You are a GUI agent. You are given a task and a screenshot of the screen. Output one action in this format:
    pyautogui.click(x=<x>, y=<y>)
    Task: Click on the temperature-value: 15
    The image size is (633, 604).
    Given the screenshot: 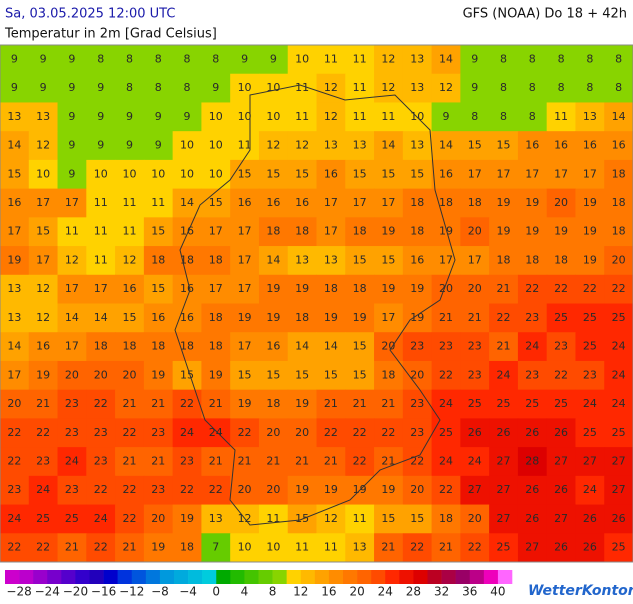 What is the action you would take?
    pyautogui.click(x=331, y=374)
    